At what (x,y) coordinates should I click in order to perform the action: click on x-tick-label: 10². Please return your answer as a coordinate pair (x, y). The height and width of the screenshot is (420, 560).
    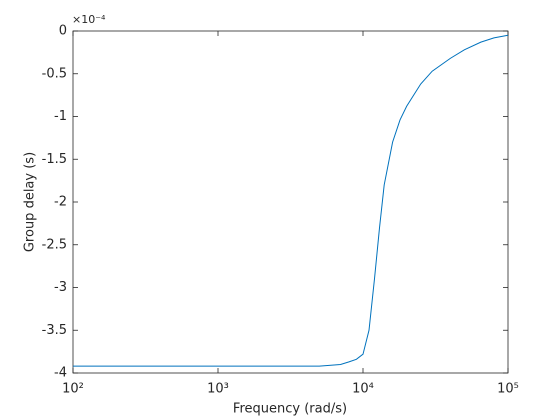
    Looking at the image, I should click on (73, 389).